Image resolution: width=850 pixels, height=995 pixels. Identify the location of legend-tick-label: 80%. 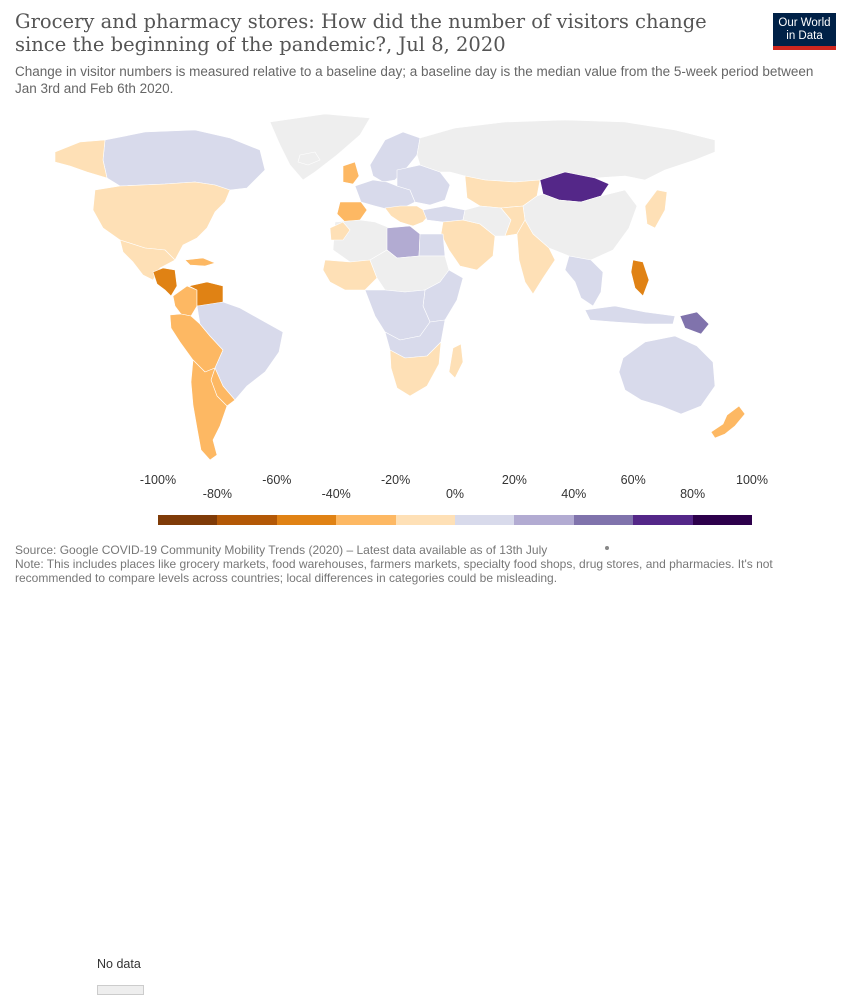
(693, 494).